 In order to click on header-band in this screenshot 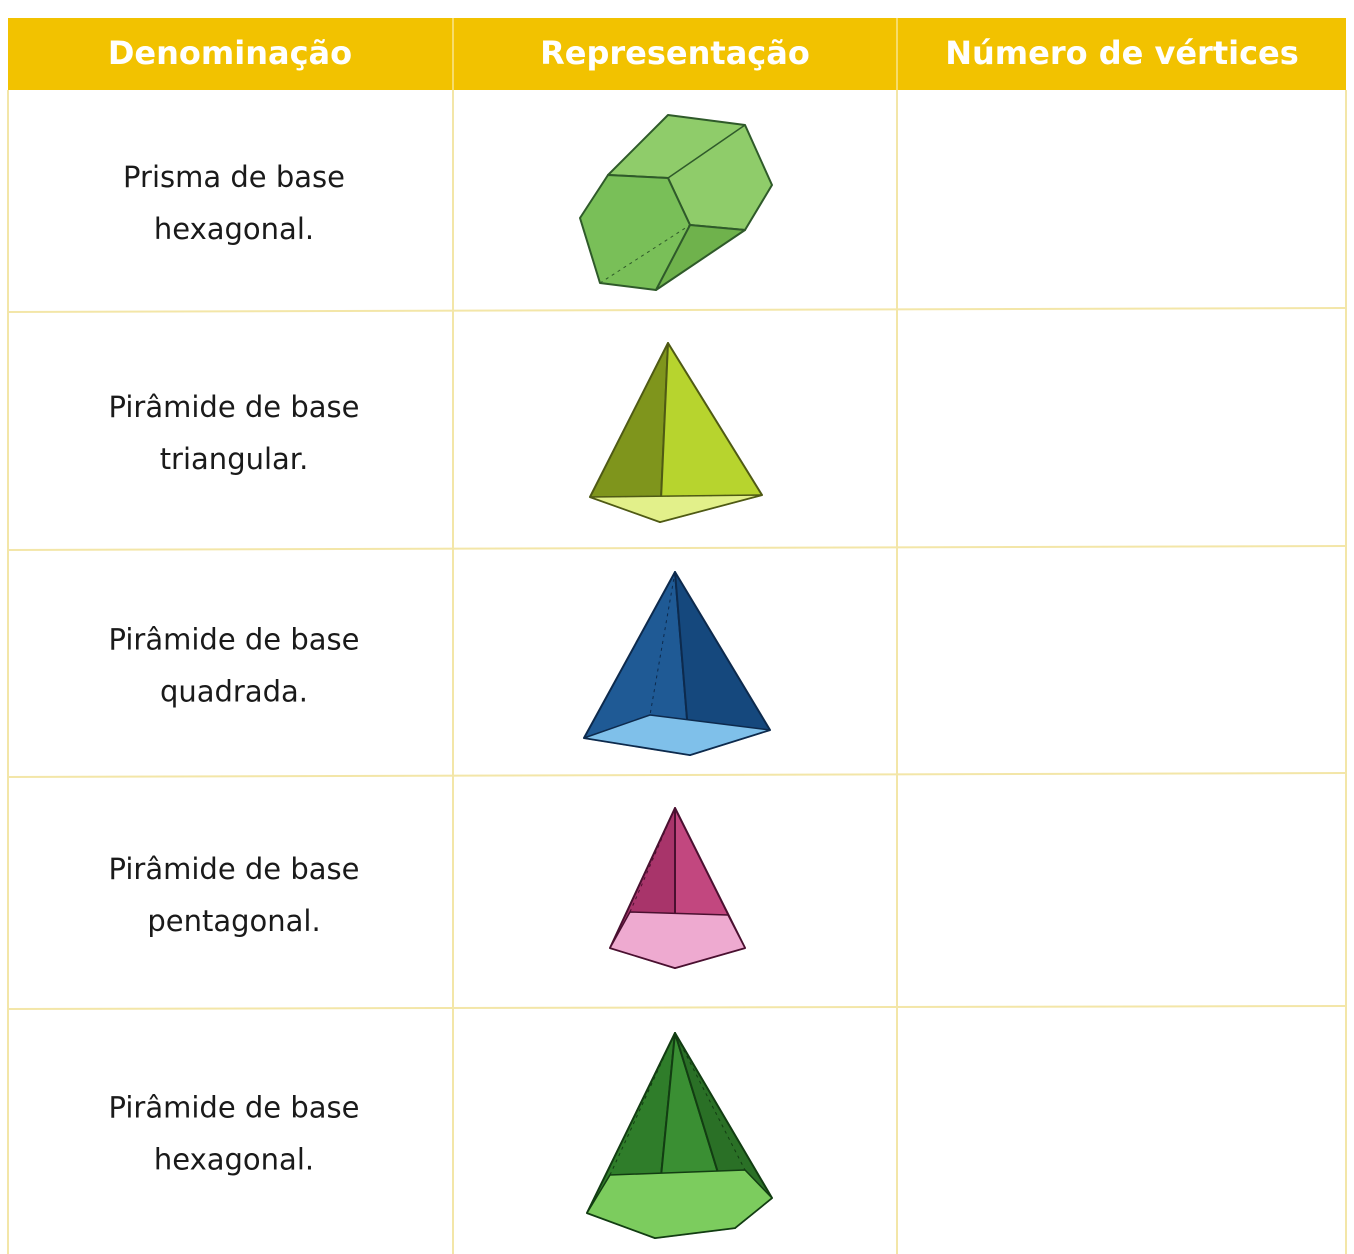, I will do `click(677, 54)`.